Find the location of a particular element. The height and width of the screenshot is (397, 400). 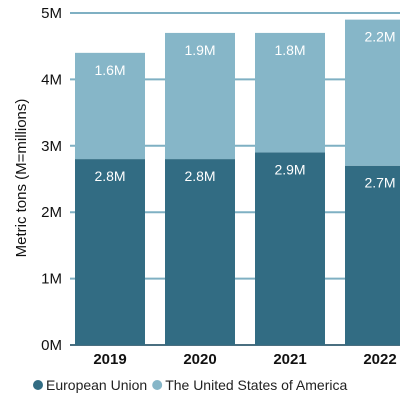

x-tick-label: 2021 is located at coordinates (289, 359).